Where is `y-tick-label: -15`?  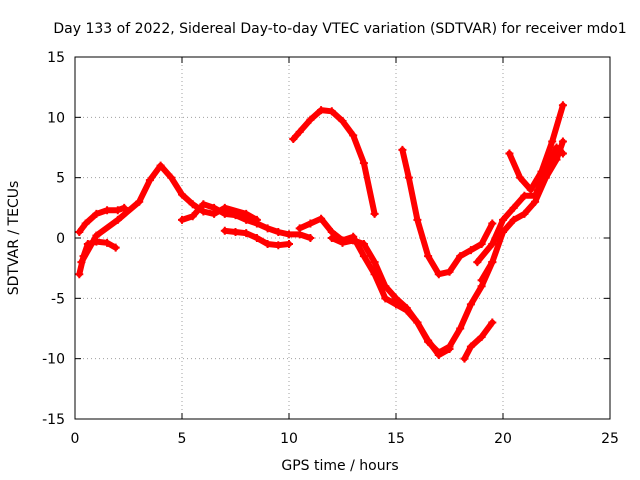 y-tick-label: -15 is located at coordinates (53, 420).